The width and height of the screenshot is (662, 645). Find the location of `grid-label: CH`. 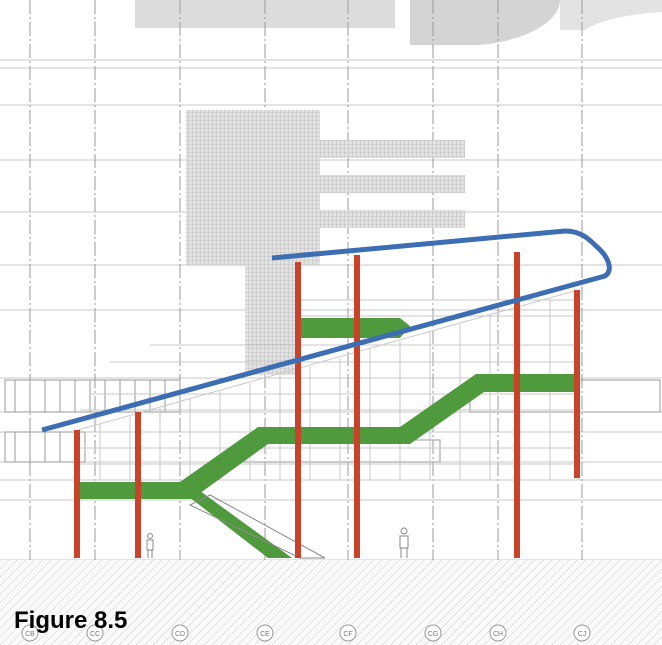

grid-label: CH is located at coordinates (498, 634).